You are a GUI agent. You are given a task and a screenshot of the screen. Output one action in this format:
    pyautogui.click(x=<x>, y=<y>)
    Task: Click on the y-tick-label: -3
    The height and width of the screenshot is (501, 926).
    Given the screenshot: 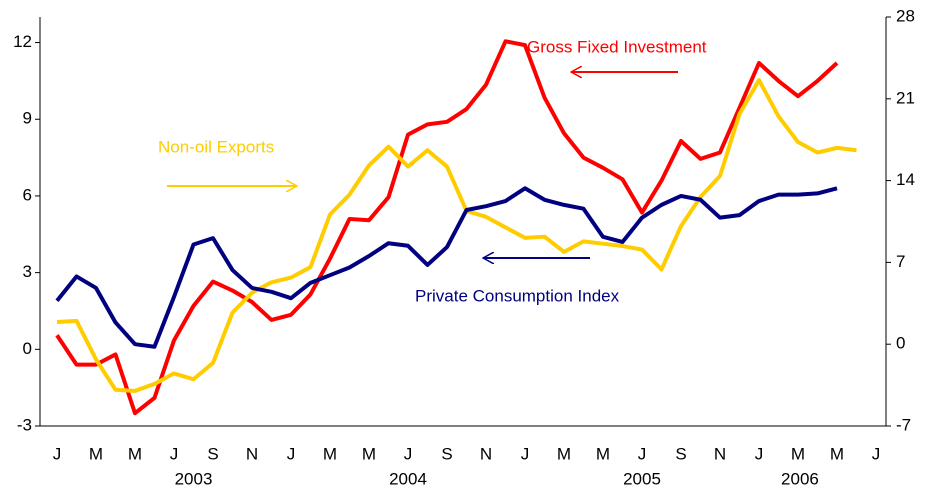 What is the action you would take?
    pyautogui.click(x=24, y=424)
    